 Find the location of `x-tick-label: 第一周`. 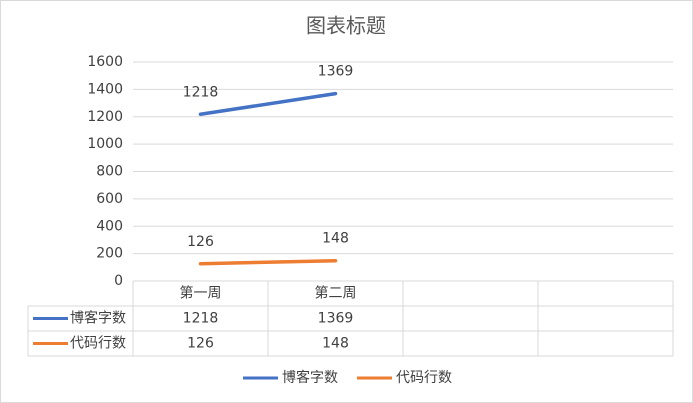

x-tick-label: 第一周 is located at coordinates (201, 293).